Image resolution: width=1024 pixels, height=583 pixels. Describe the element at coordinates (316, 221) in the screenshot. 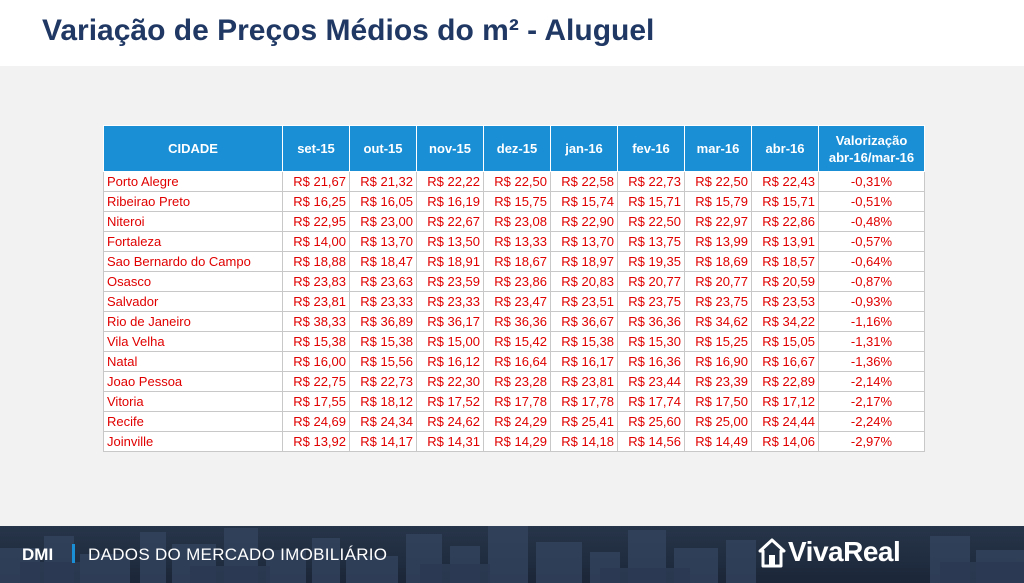

I see `price-cell: R$ 22,95` at that location.